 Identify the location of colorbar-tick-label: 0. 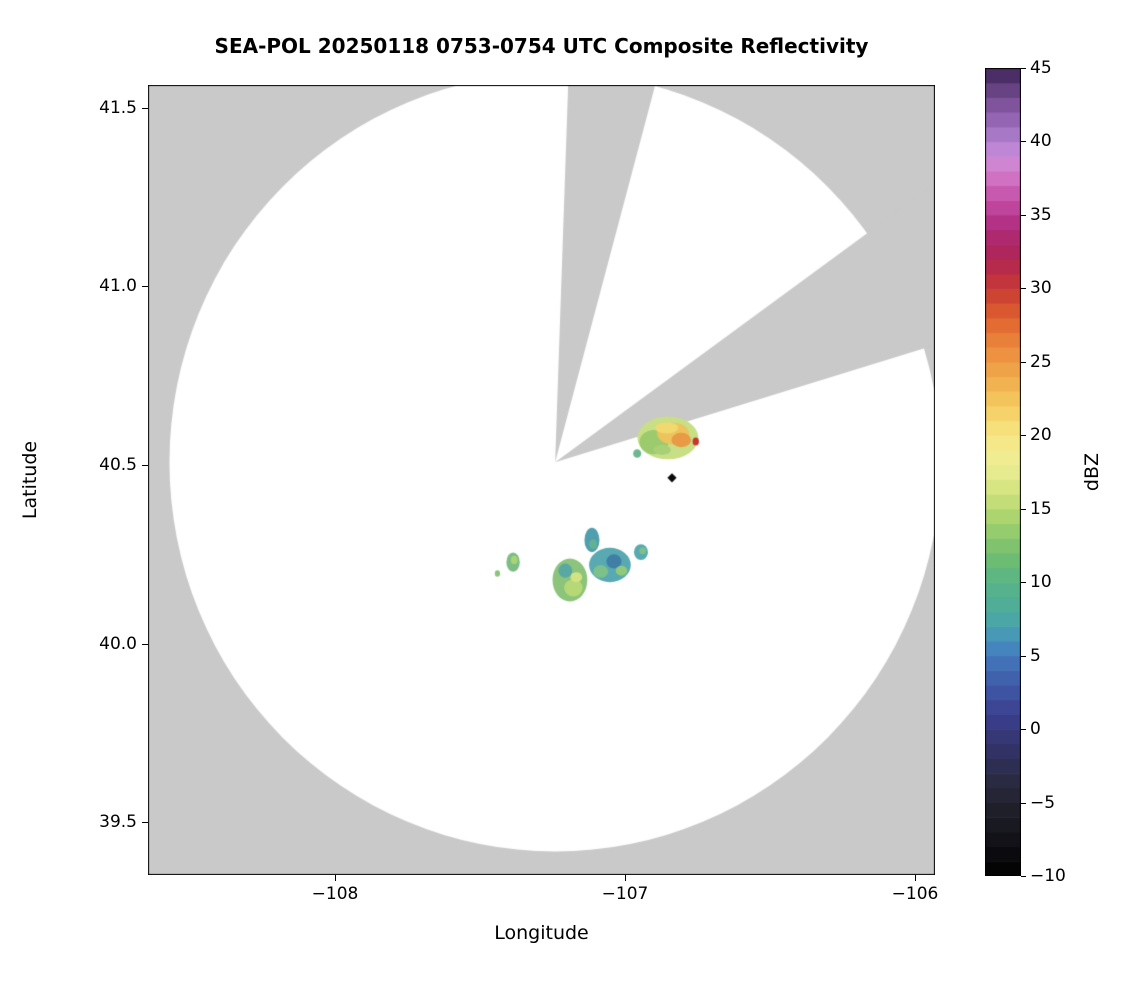
(1035, 729).